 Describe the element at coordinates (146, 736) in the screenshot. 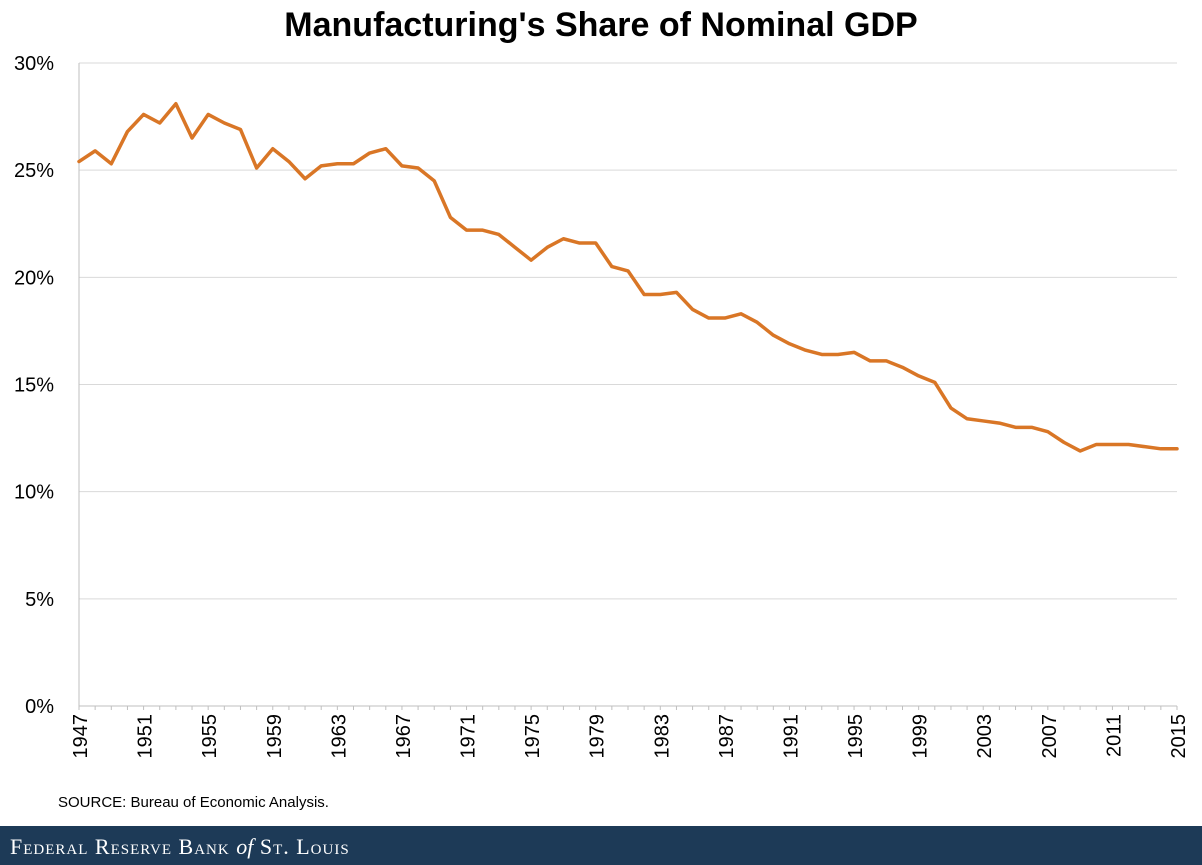

I see `x-tick-label: 1951` at that location.